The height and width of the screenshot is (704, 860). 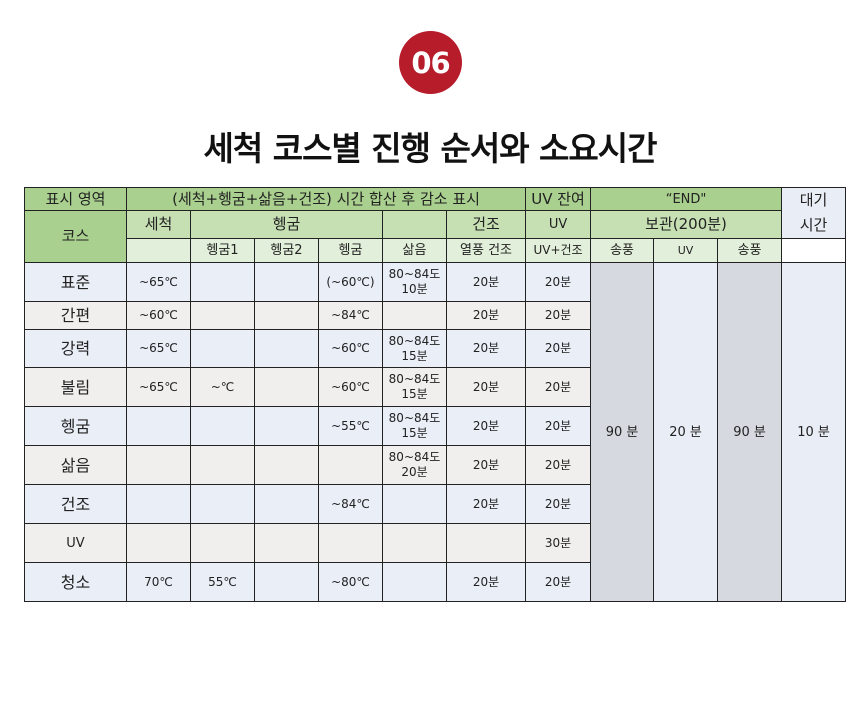 What do you see at coordinates (686, 250) in the screenshot?
I see `subheader-cell: UV` at bounding box center [686, 250].